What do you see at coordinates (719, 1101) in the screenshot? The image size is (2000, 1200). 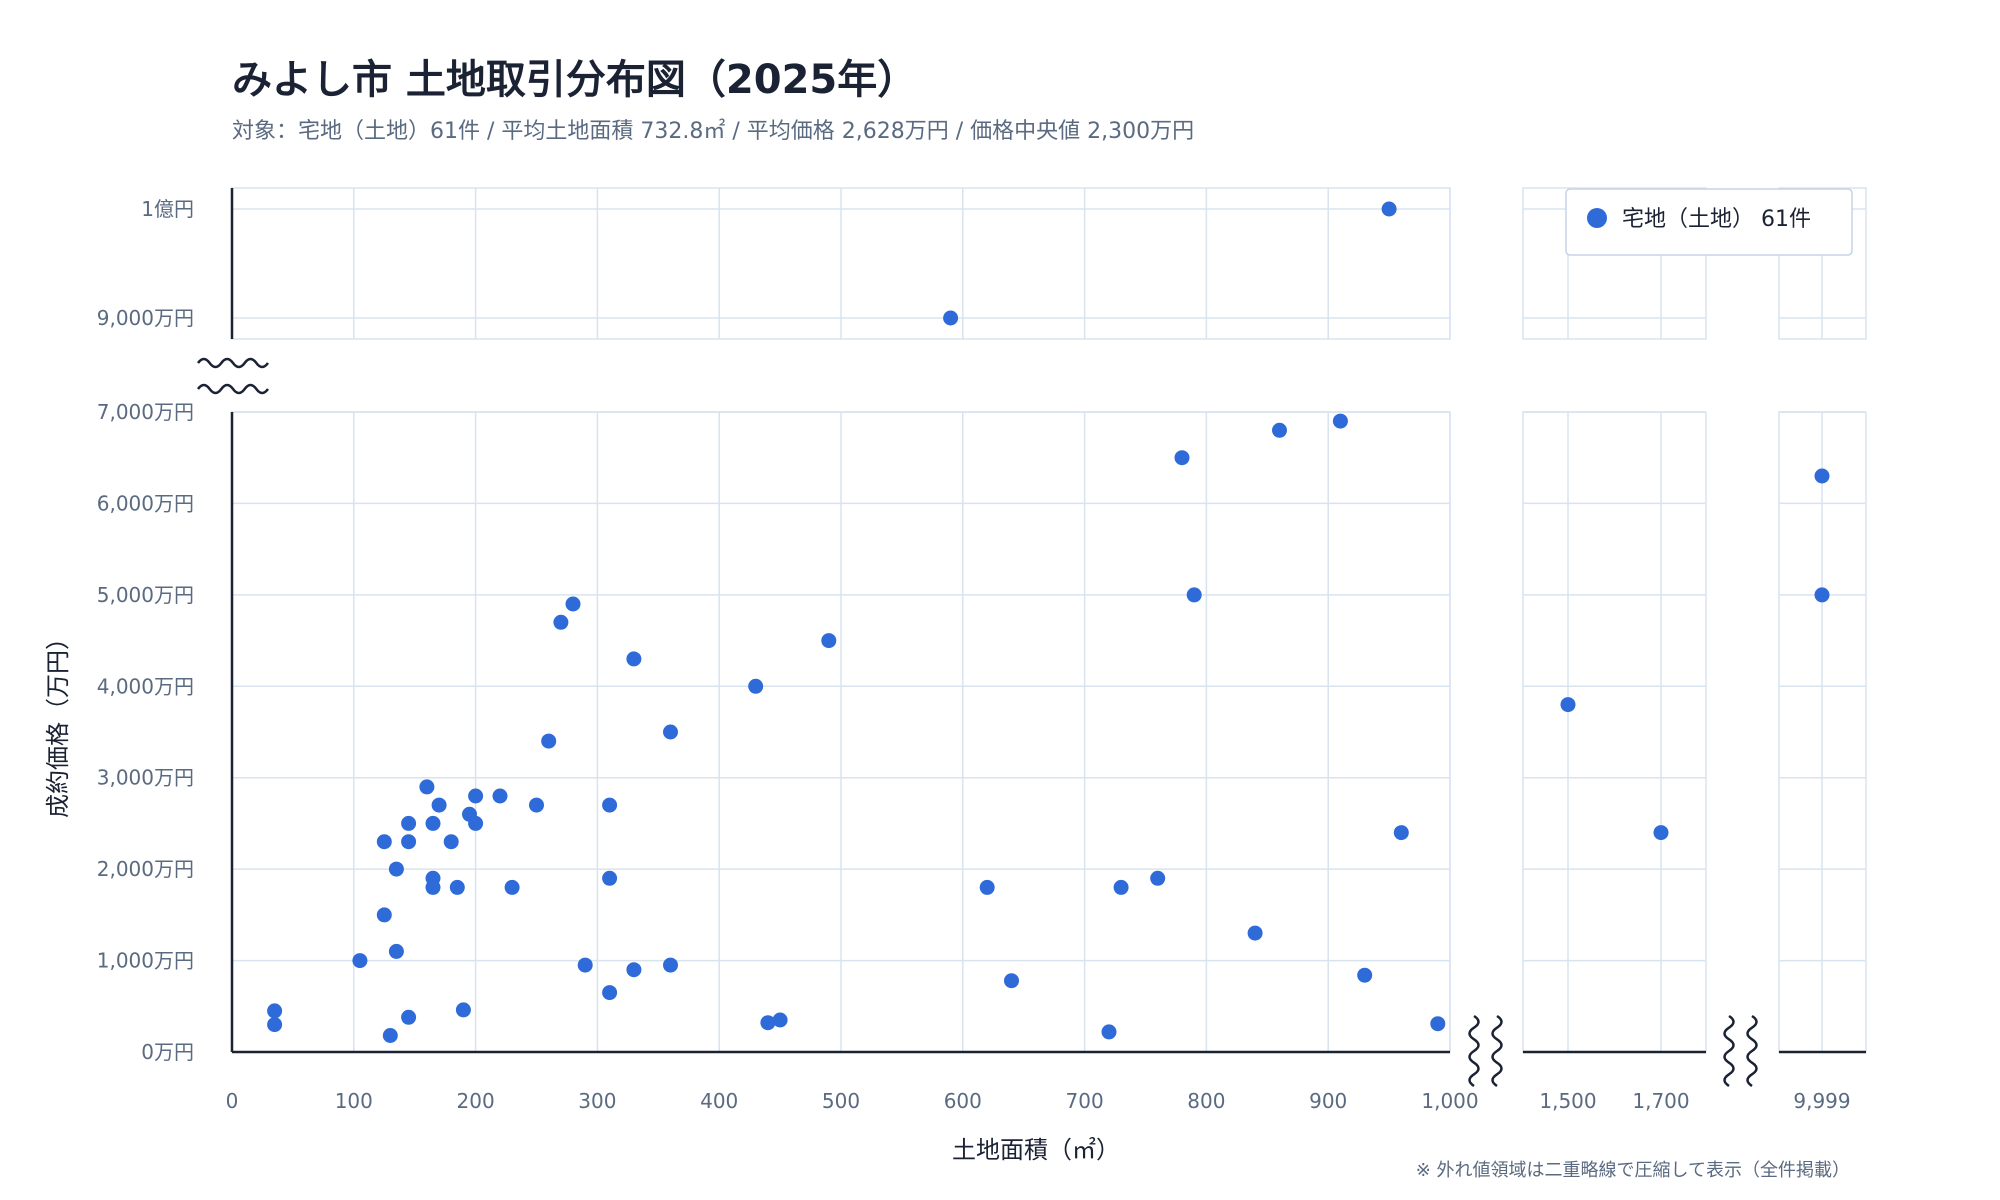 I see `x-tick-label: 400` at bounding box center [719, 1101].